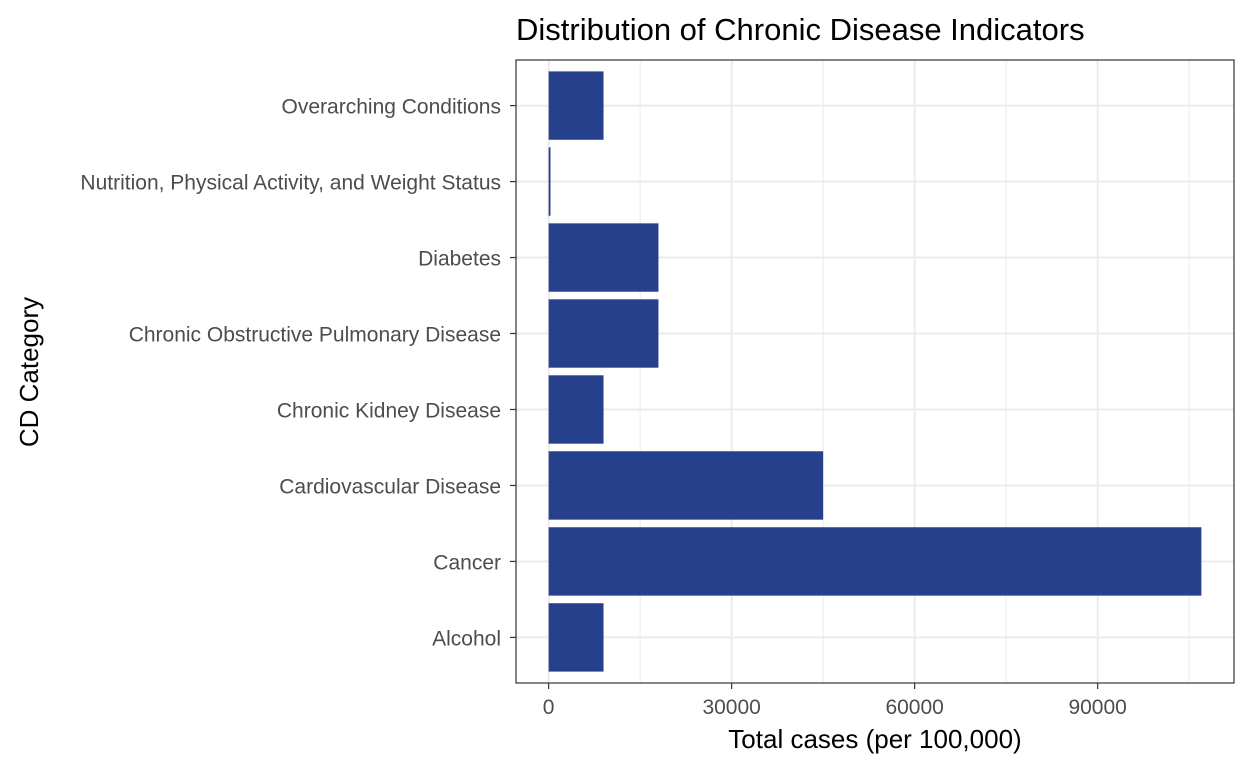  Describe the element at coordinates (874, 739) in the screenshot. I see `x-axis-title: Total cases (per 100,000)` at that location.